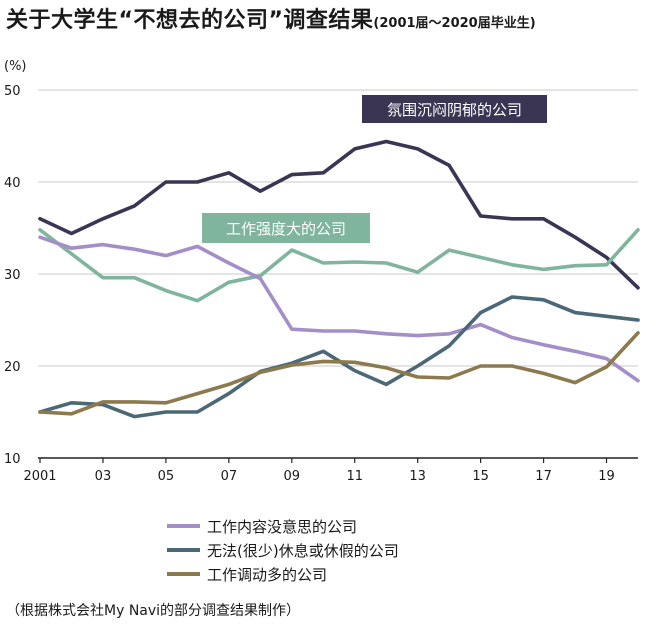  I want to click on callout-label: 氛围沉闷阴郁的公司, so click(454, 110).